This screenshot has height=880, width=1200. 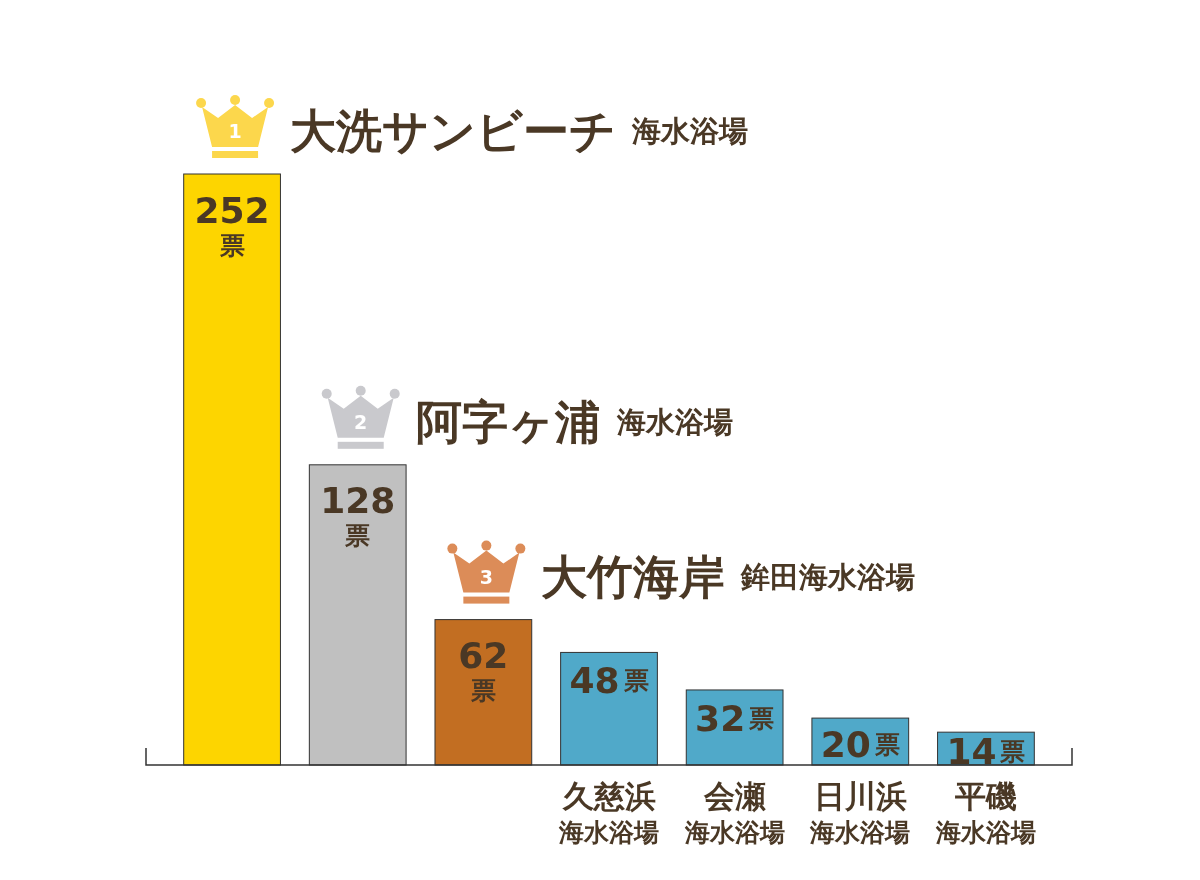 What do you see at coordinates (728, 576) in the screenshot?
I see `annotation: 大竹海岸 鉾田海水浴場` at bounding box center [728, 576].